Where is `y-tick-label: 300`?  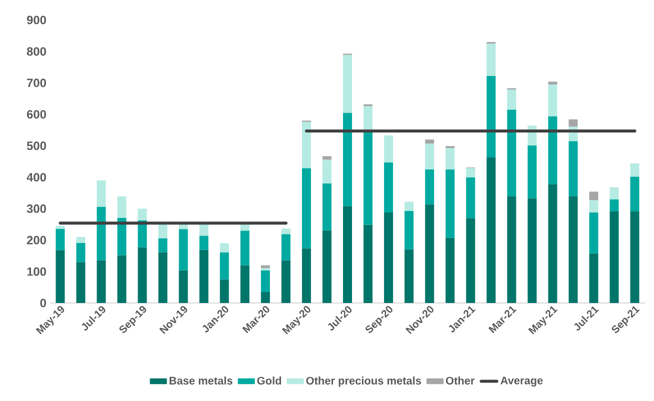
y-tick-label: 300 is located at coordinates (36, 208).